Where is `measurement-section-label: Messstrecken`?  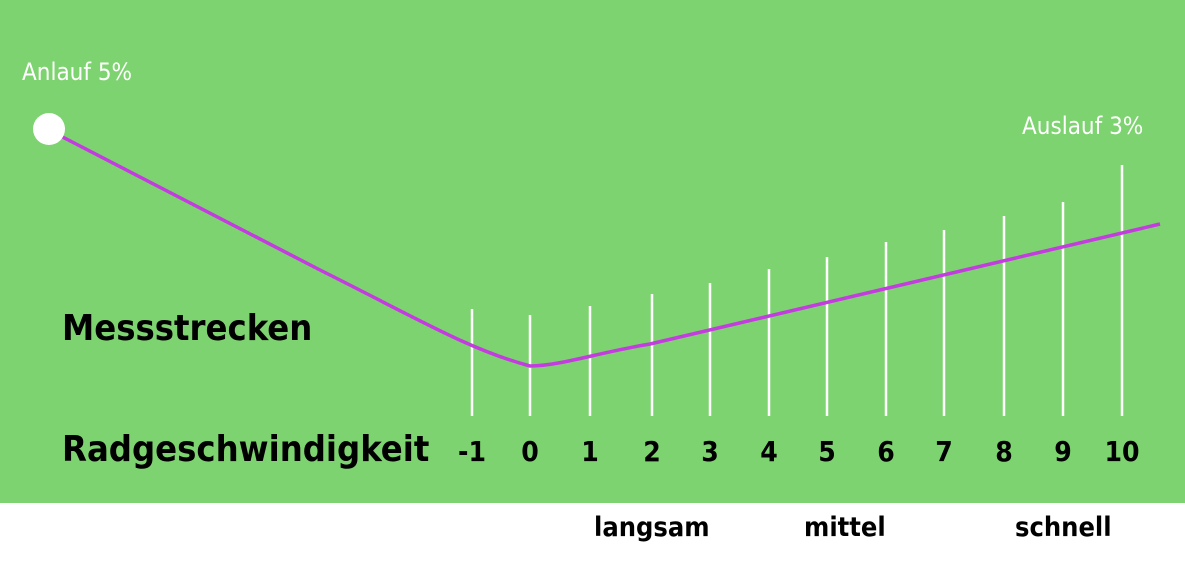
measurement-section-label: Messstrecken is located at coordinates (187, 328).